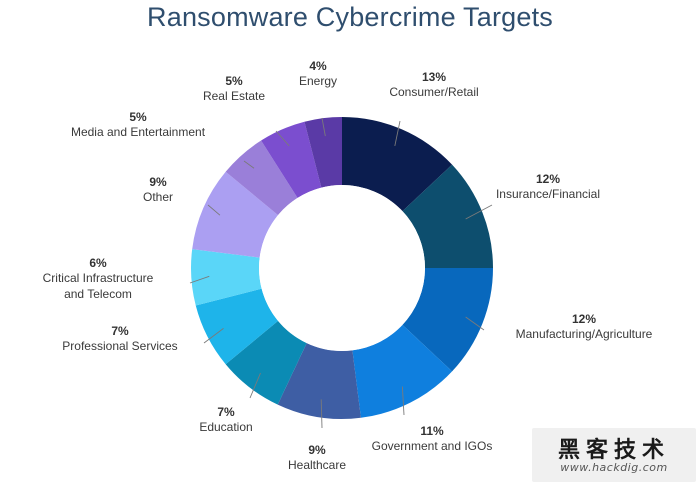 The height and width of the screenshot is (484, 700). Describe the element at coordinates (613, 450) in the screenshot. I see `watermark-text: 黑客技术` at that location.